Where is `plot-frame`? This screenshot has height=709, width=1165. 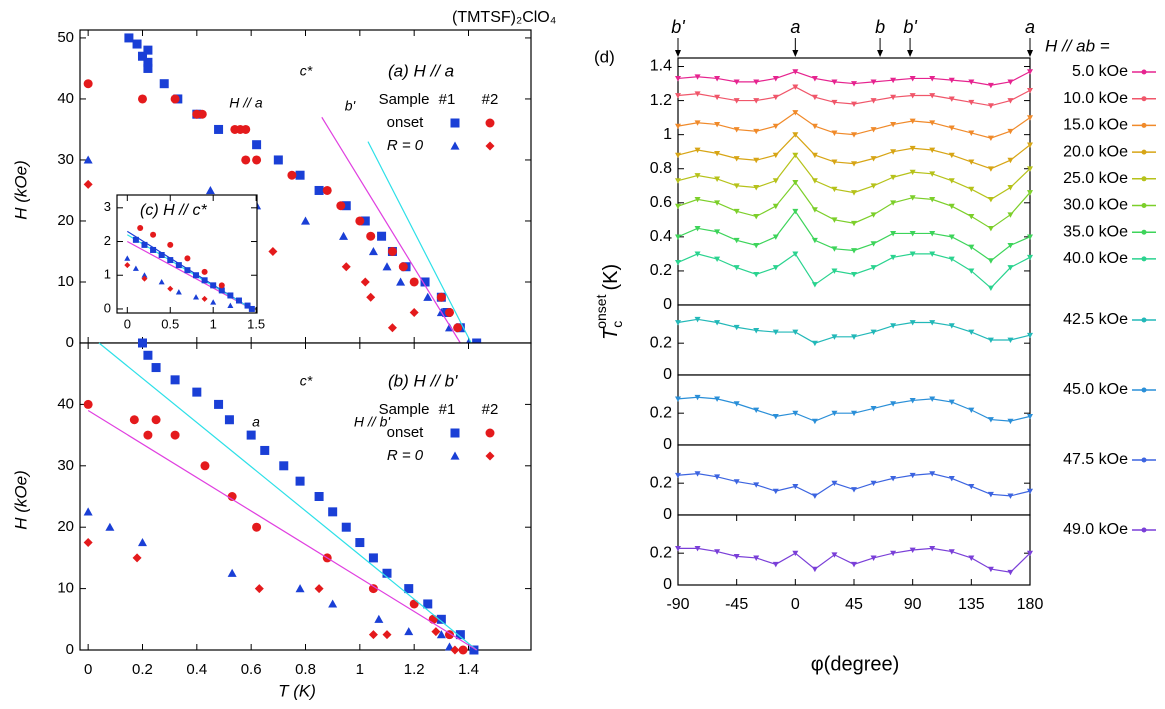 plot-frame is located at coordinates (854, 410).